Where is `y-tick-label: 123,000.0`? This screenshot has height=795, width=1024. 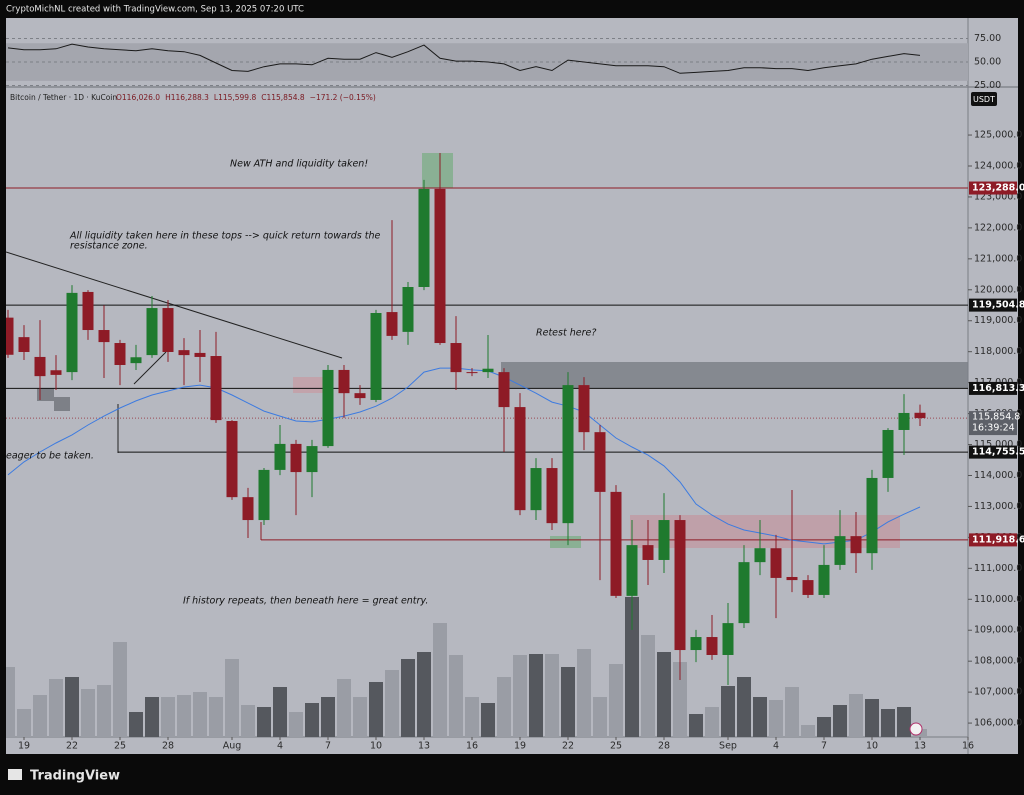 y-tick-label: 123,000.0 is located at coordinates (998, 196).